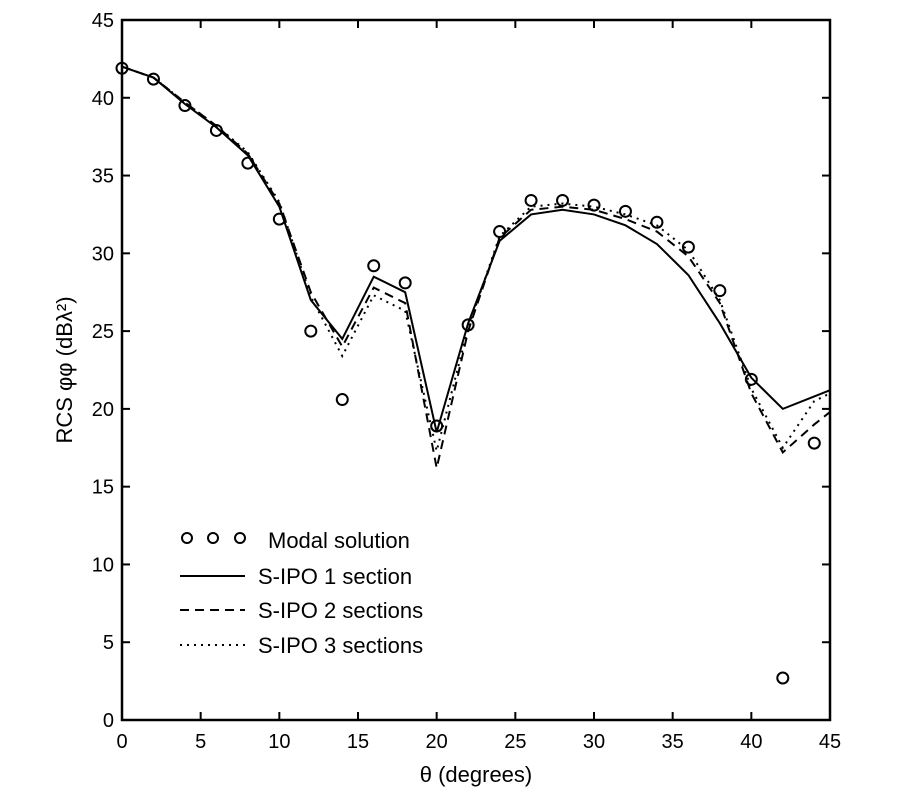  I want to click on y-tick-label: 15, so click(103, 488).